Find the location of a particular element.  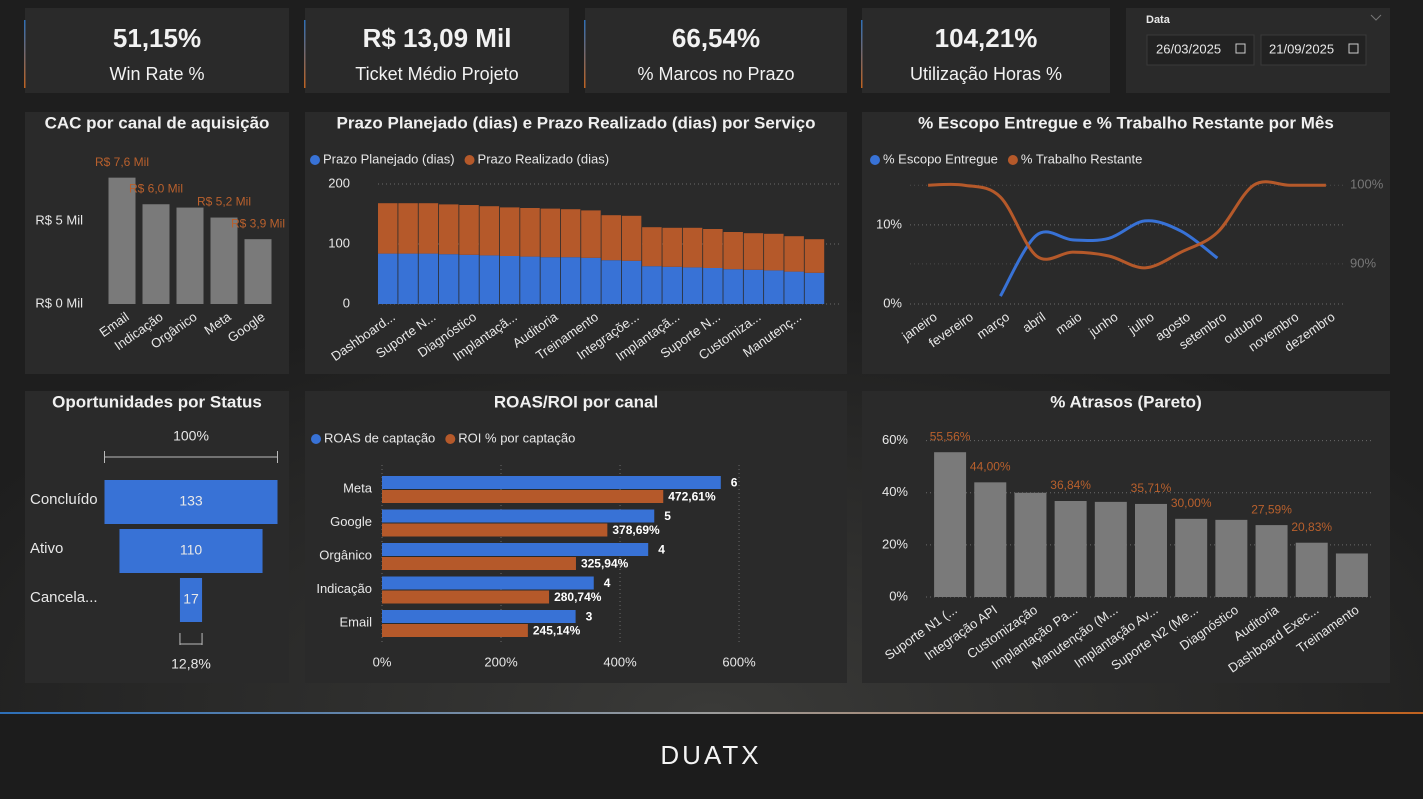

x-tick-label: 600% is located at coordinates (739, 661).